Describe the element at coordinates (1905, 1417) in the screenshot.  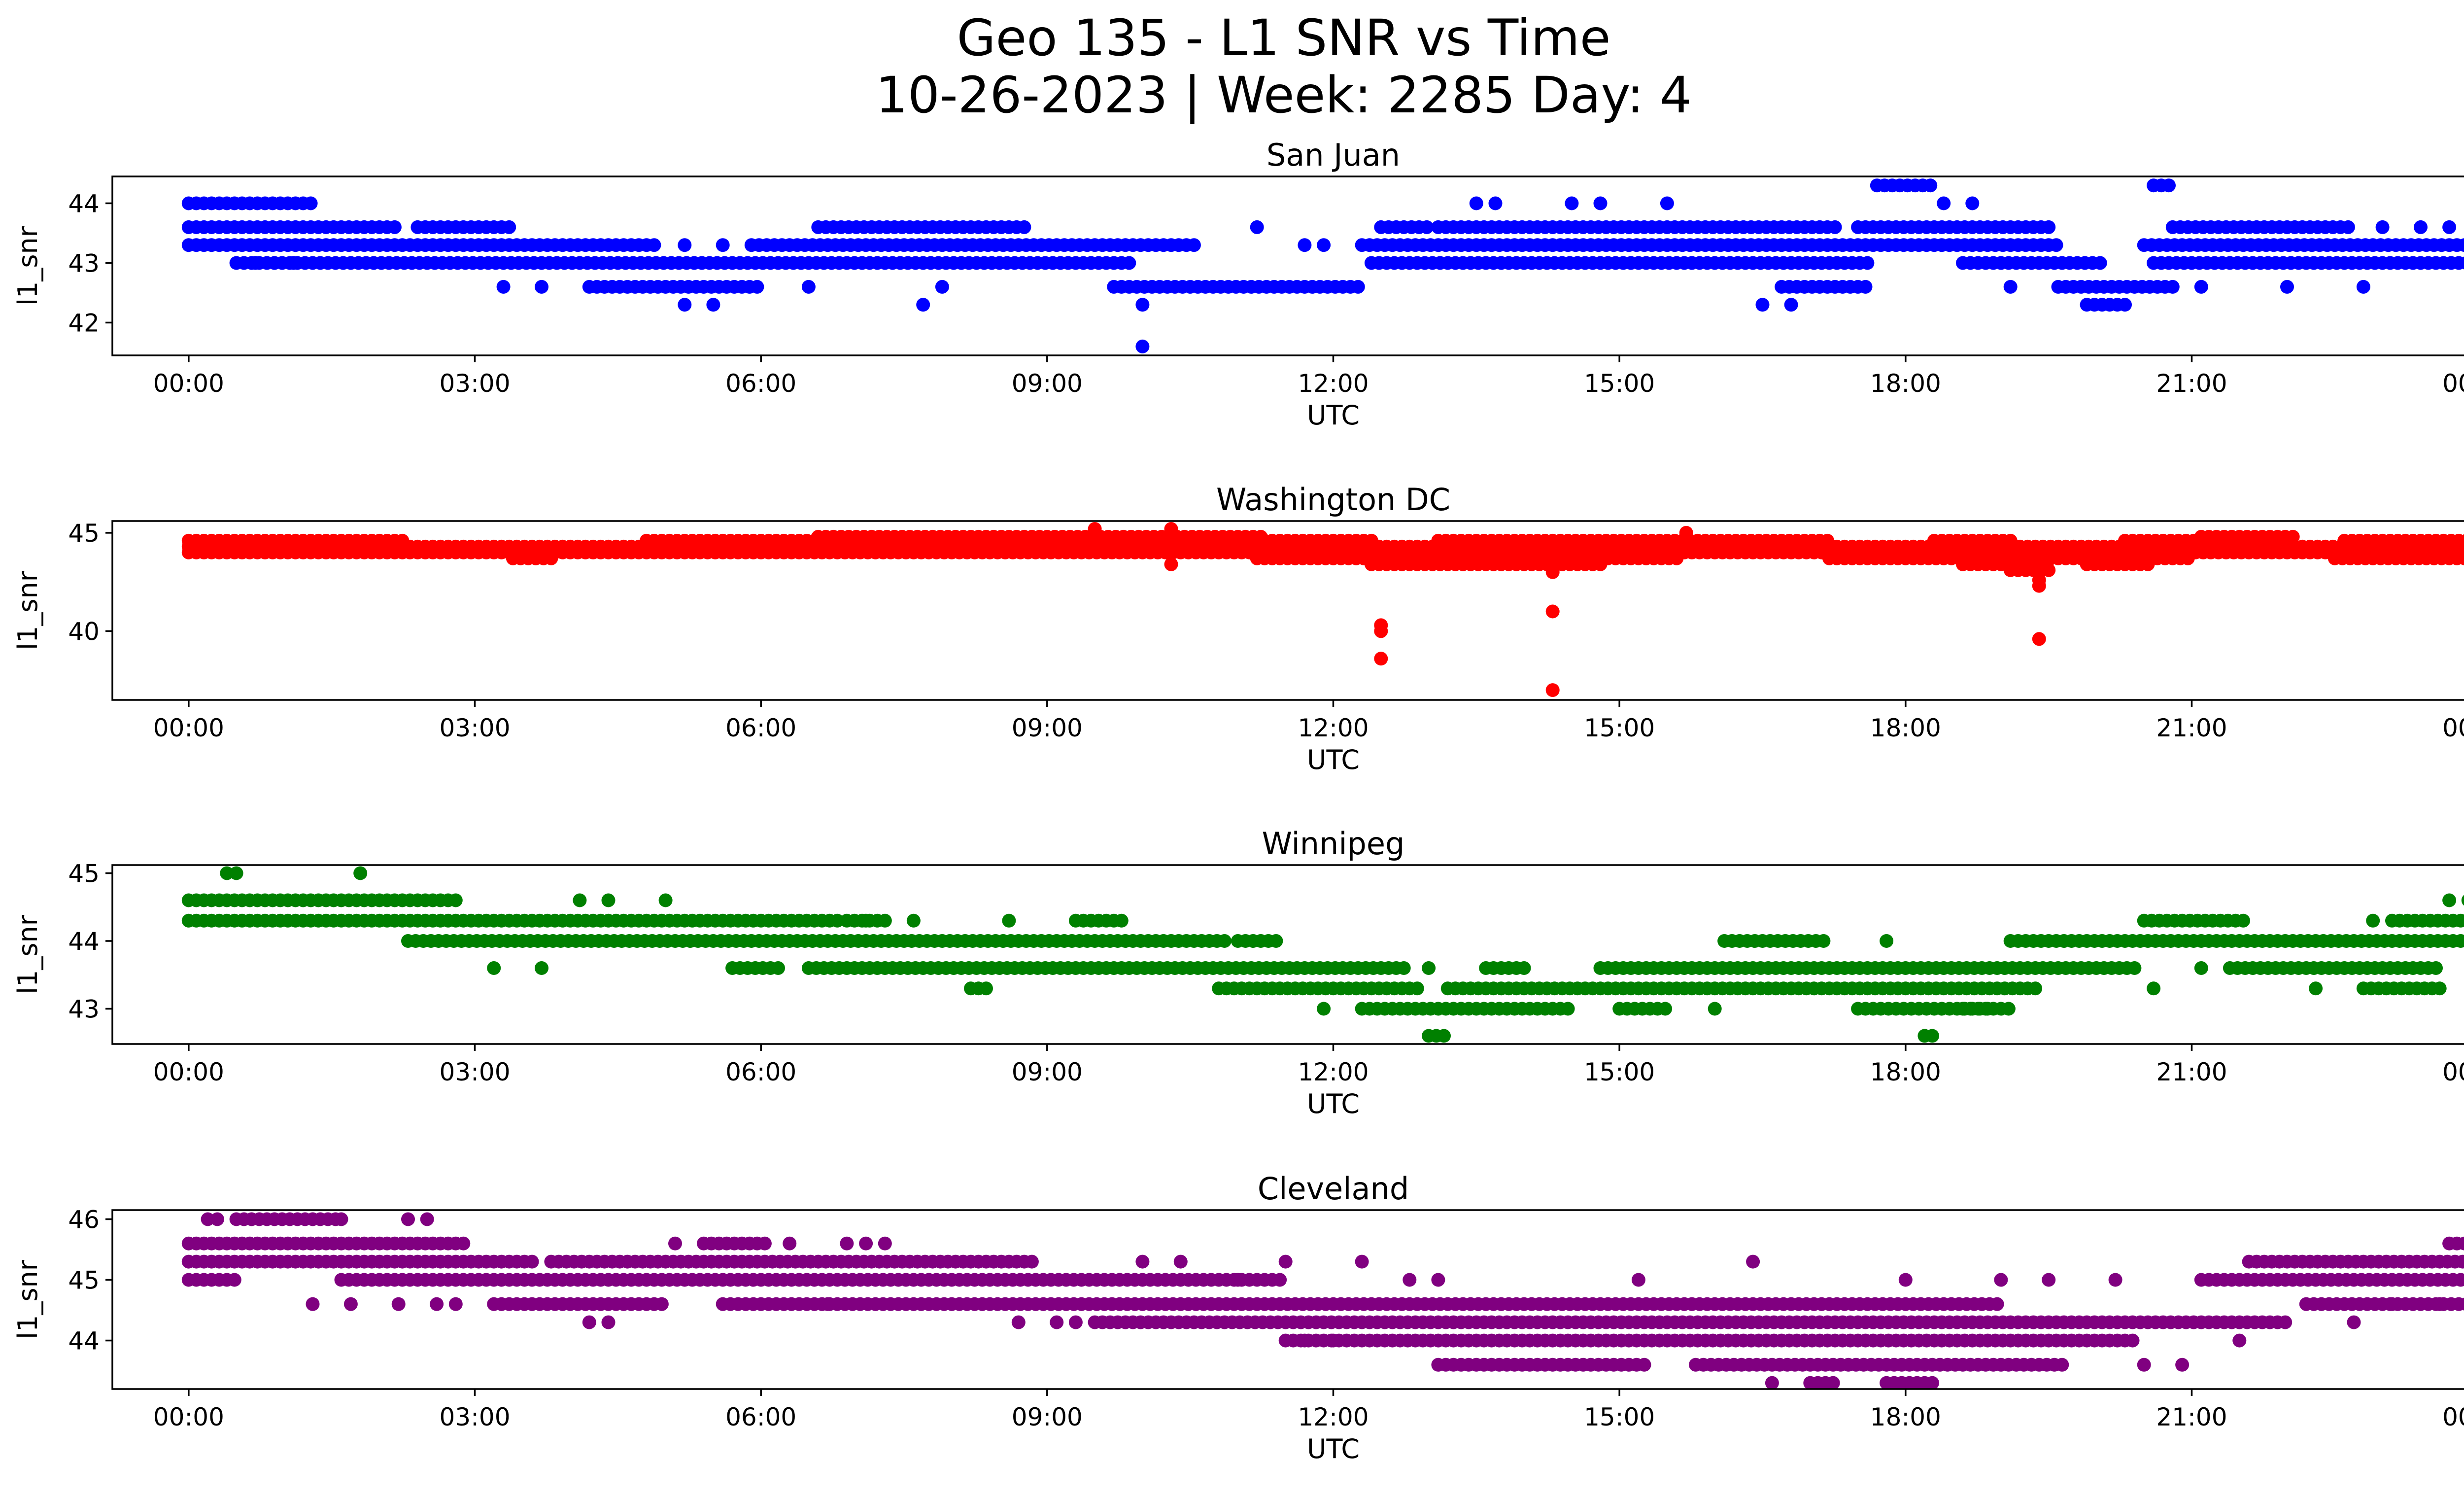
I see `x-tick-label: 18:00` at that location.